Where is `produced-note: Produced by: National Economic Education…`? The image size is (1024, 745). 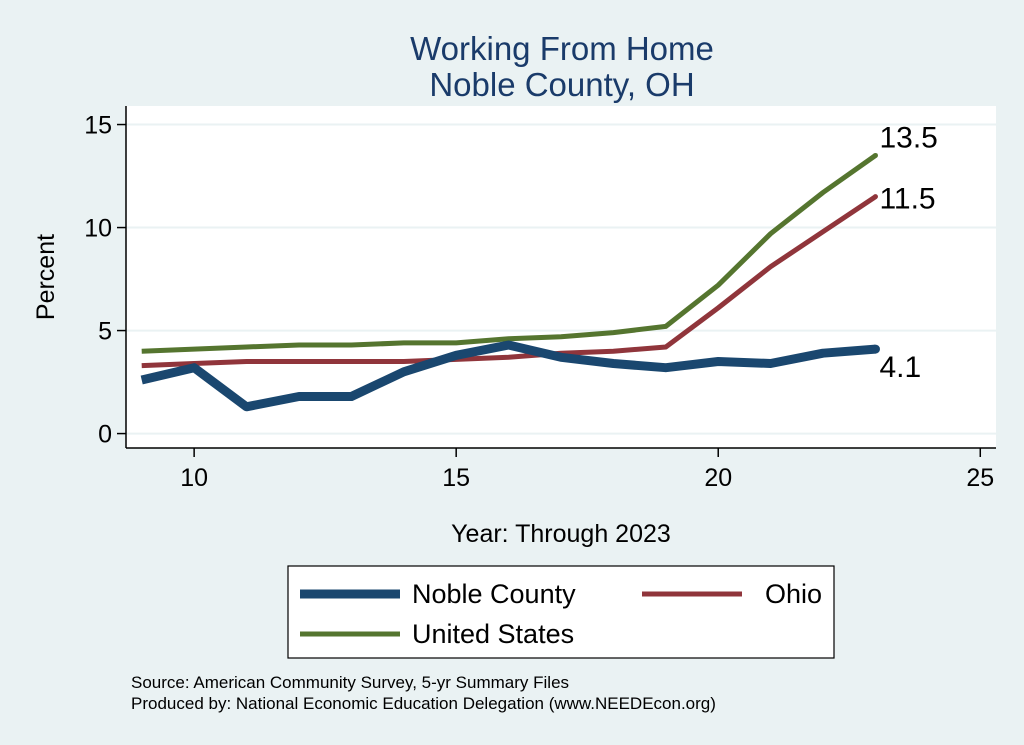
produced-note: Produced by: National Economic Education… is located at coordinates (423, 703).